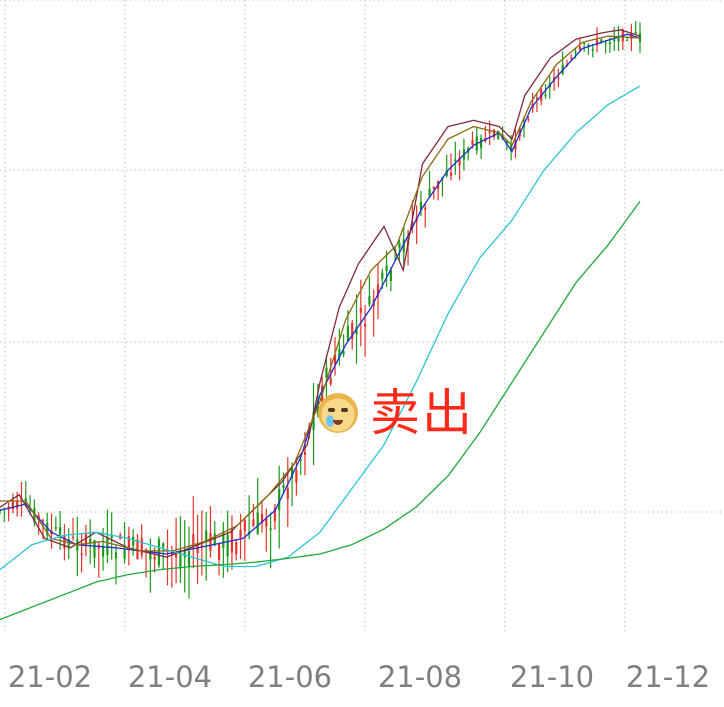  I want to click on x-tick-label-5: 21-12, so click(668, 677).